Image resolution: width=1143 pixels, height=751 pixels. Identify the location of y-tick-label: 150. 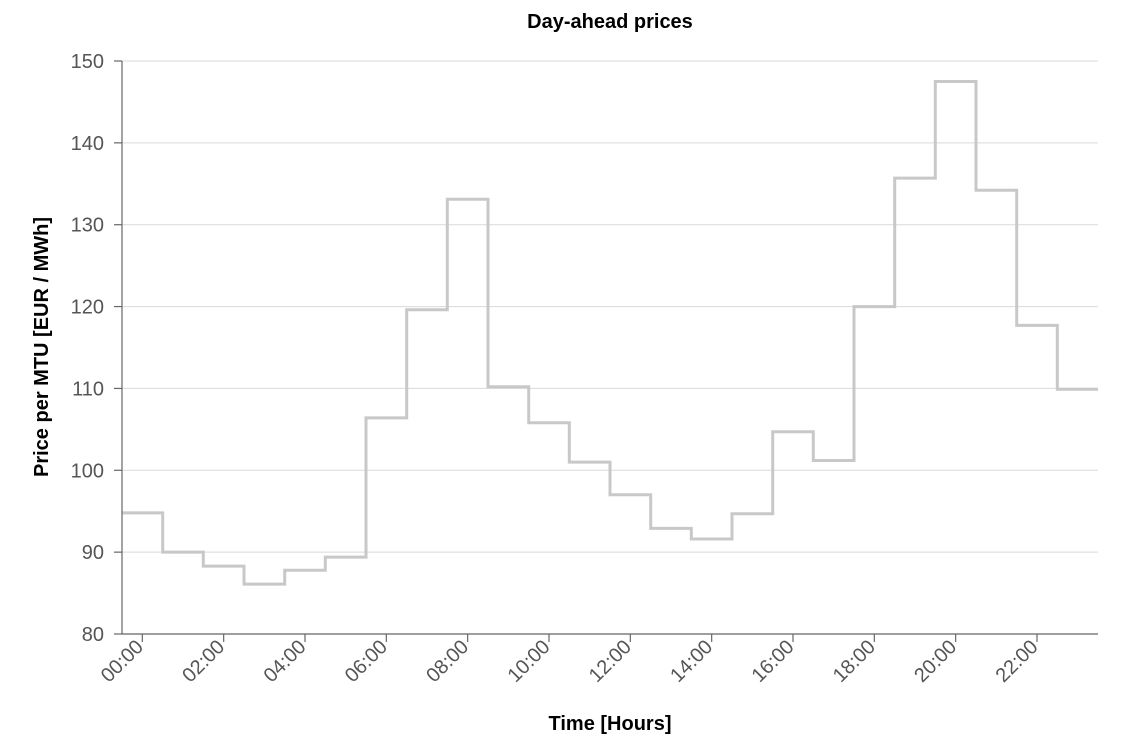
(87, 62).